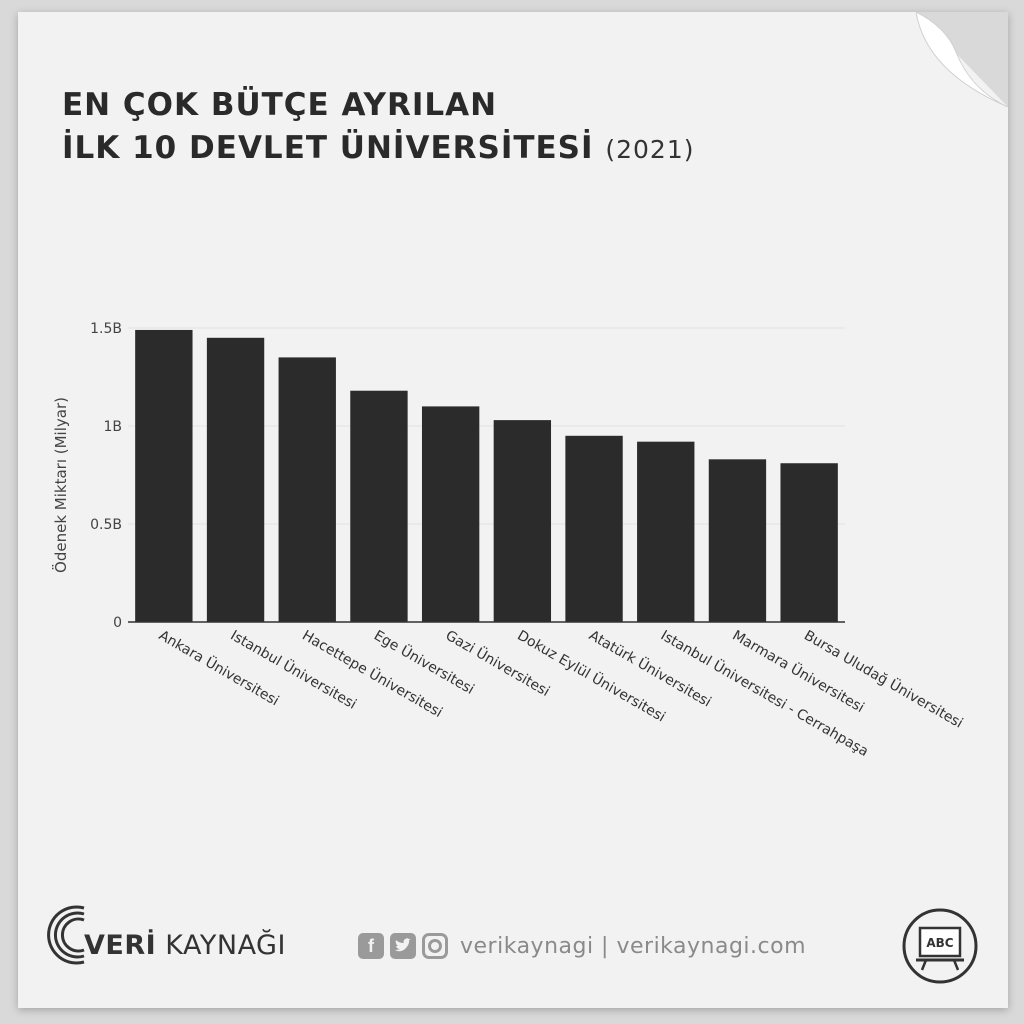  I want to click on y-tick-label: 1B, so click(112, 427).